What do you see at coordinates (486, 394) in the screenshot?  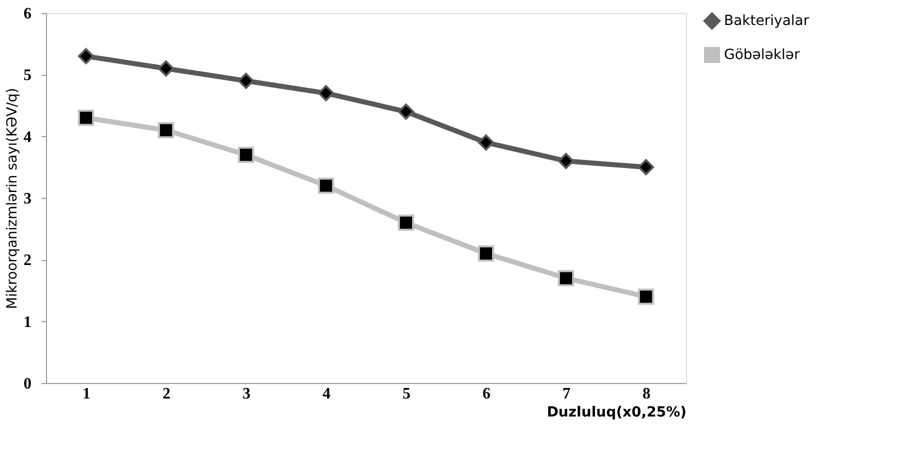 I see `x-tick-label: 6` at bounding box center [486, 394].